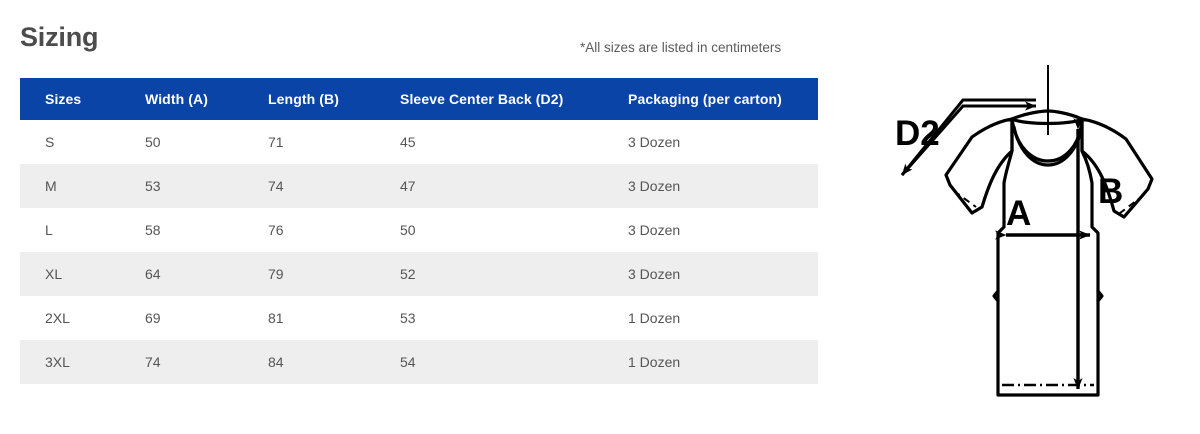 This screenshot has height=434, width=1200. Describe the element at coordinates (489, 318) in the screenshot. I see `cell-sleeve: 53` at that location.